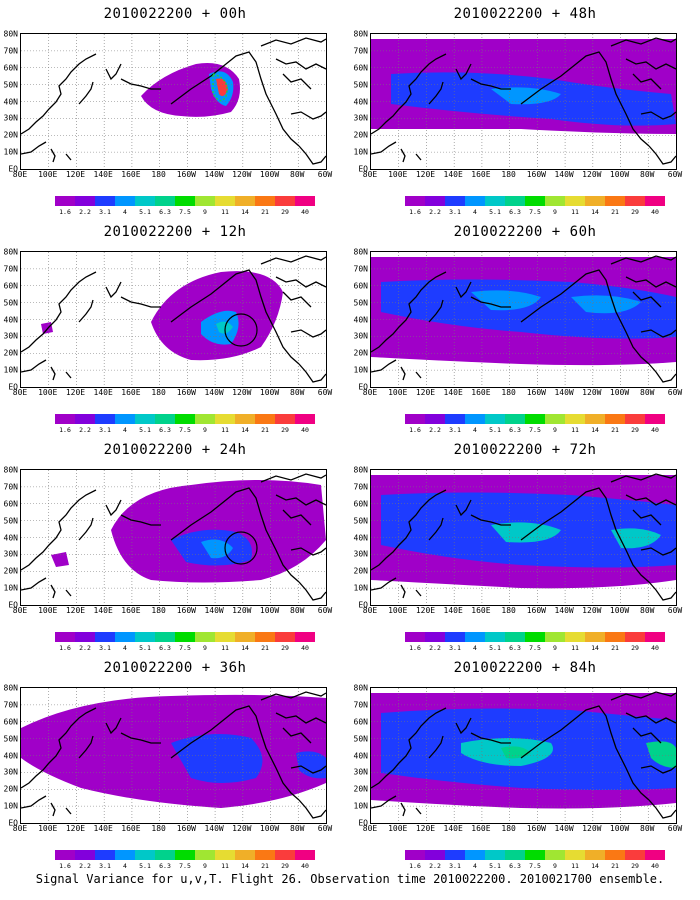 The height and width of the screenshot is (900, 700). Describe the element at coordinates (265, 866) in the screenshot. I see `colorbar-tick-label: 21` at that location.